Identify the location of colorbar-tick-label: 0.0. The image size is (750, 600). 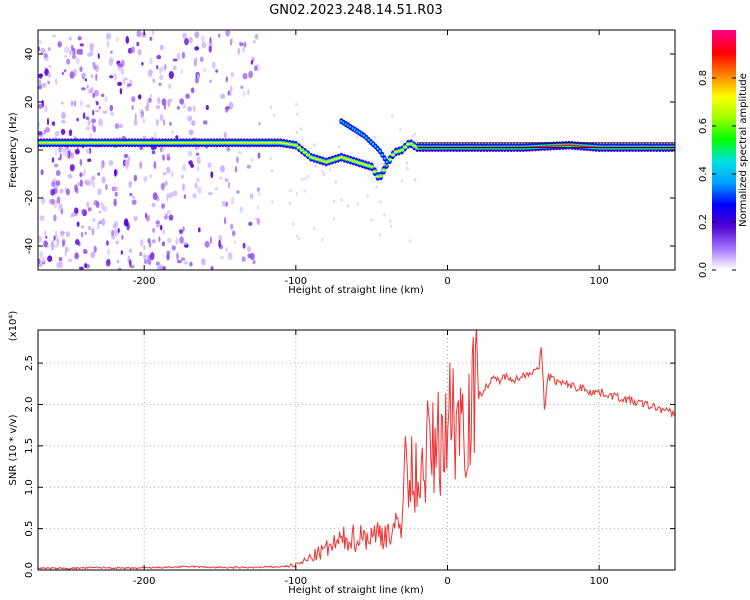
(703, 270).